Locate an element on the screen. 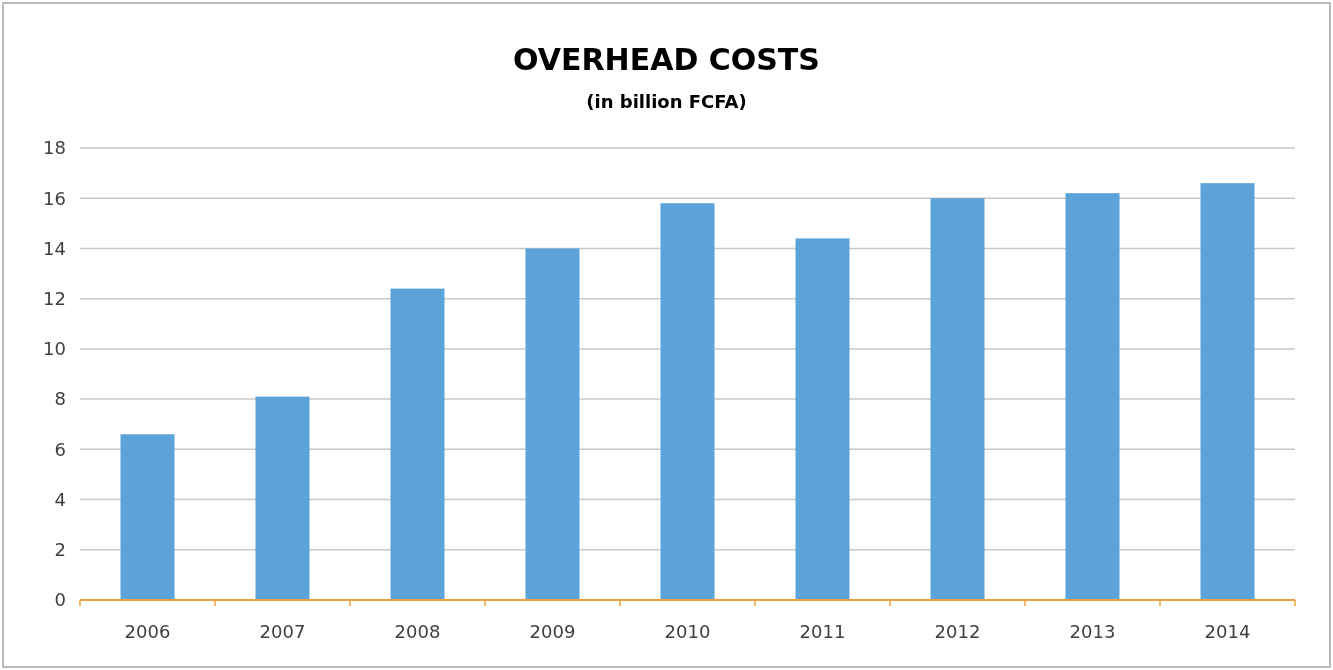 This screenshot has height=670, width=1333. y-tick-label: 8 is located at coordinates (60, 399).